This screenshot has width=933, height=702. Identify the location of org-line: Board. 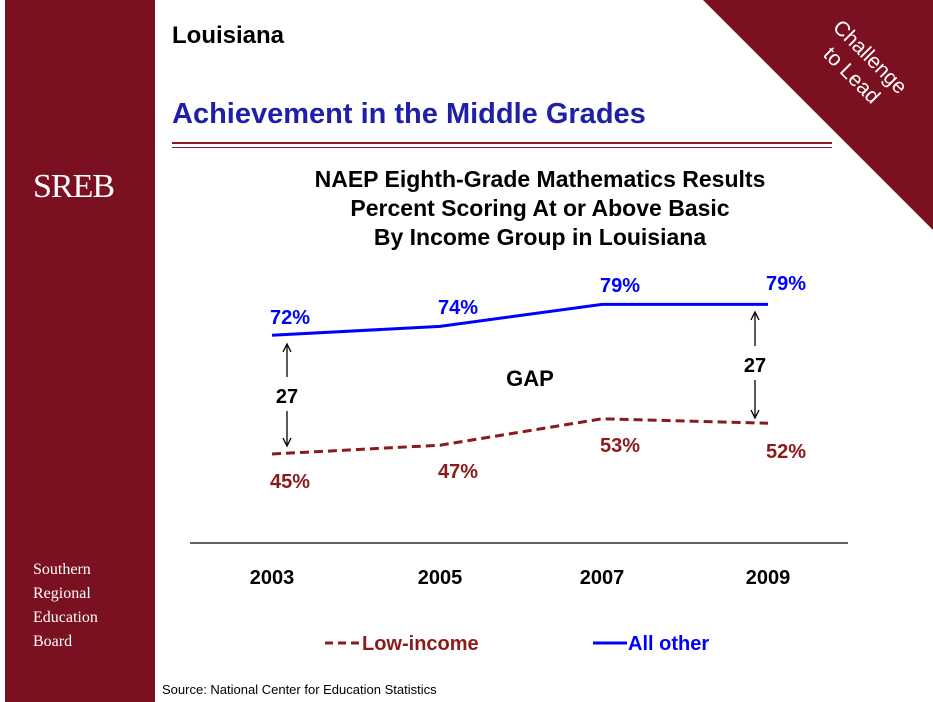
(53, 641).